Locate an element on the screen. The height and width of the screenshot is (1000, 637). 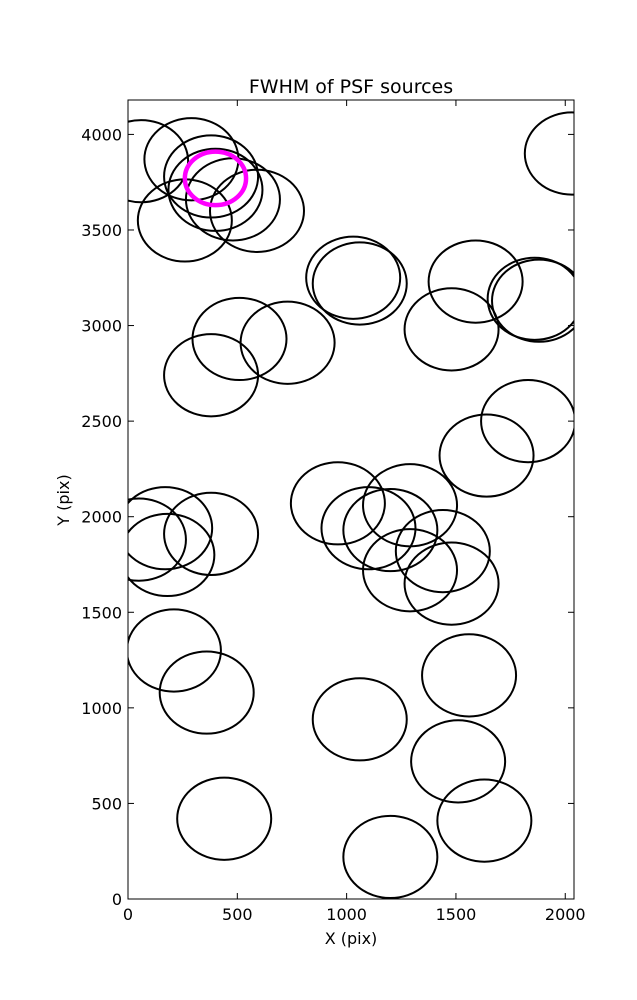
x-tick-label: 0 is located at coordinates (128, 914).